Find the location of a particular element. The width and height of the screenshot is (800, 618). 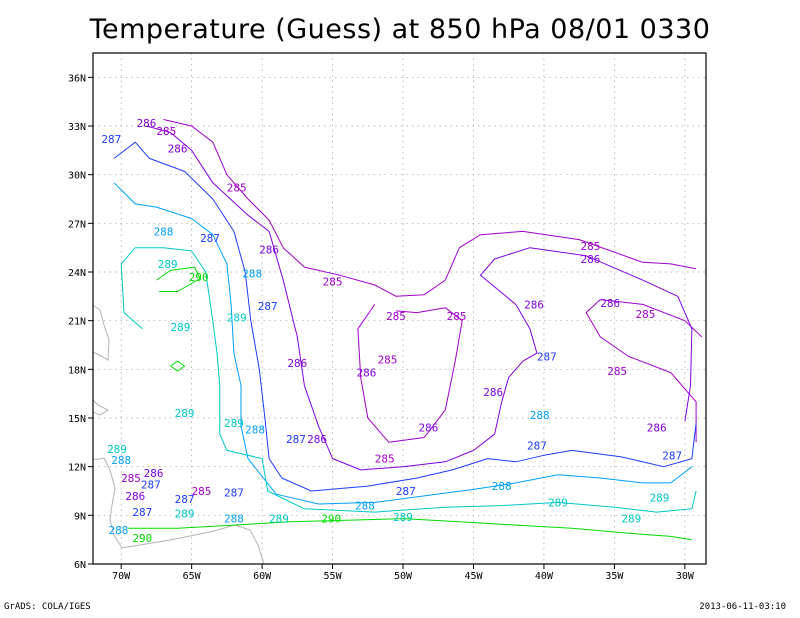

y-tick-label: 18N is located at coordinates (77, 370).